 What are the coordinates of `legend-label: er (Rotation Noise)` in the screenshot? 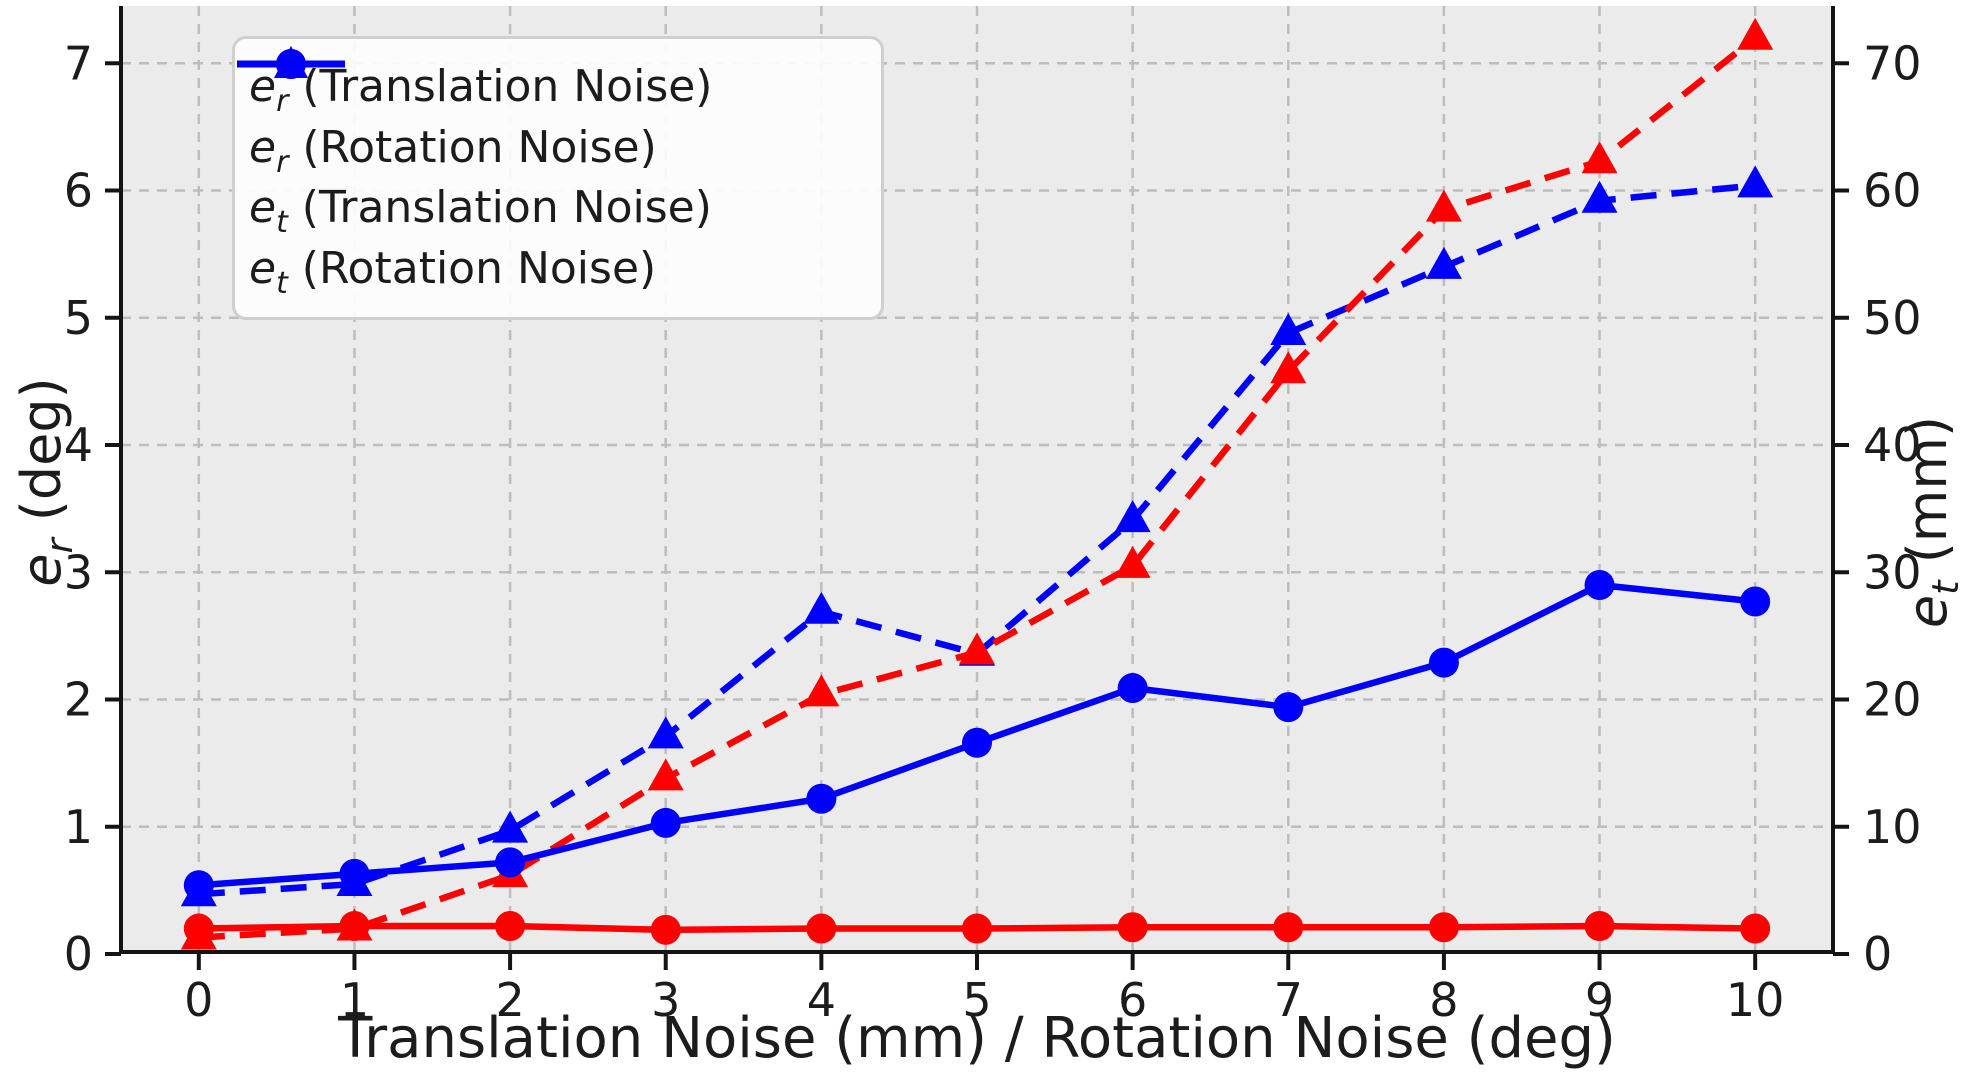 It's located at (453, 150).